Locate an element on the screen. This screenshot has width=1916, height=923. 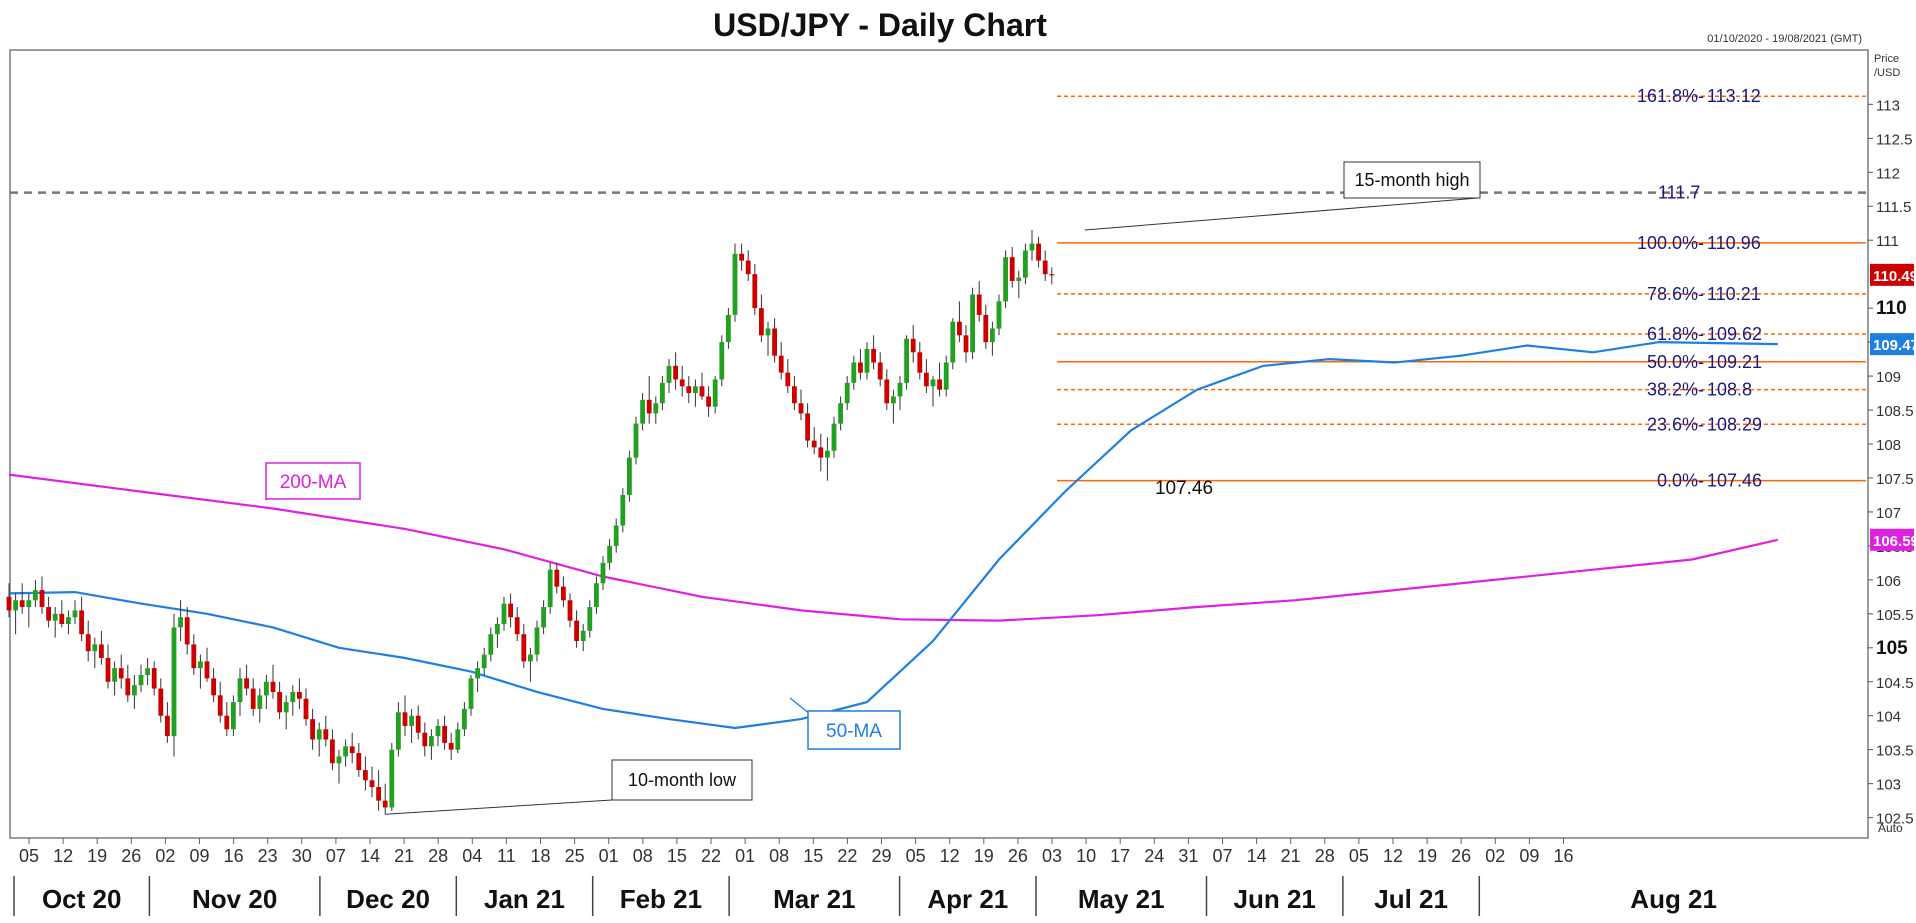
ma50-callout-text: 50-MA is located at coordinates (854, 731).